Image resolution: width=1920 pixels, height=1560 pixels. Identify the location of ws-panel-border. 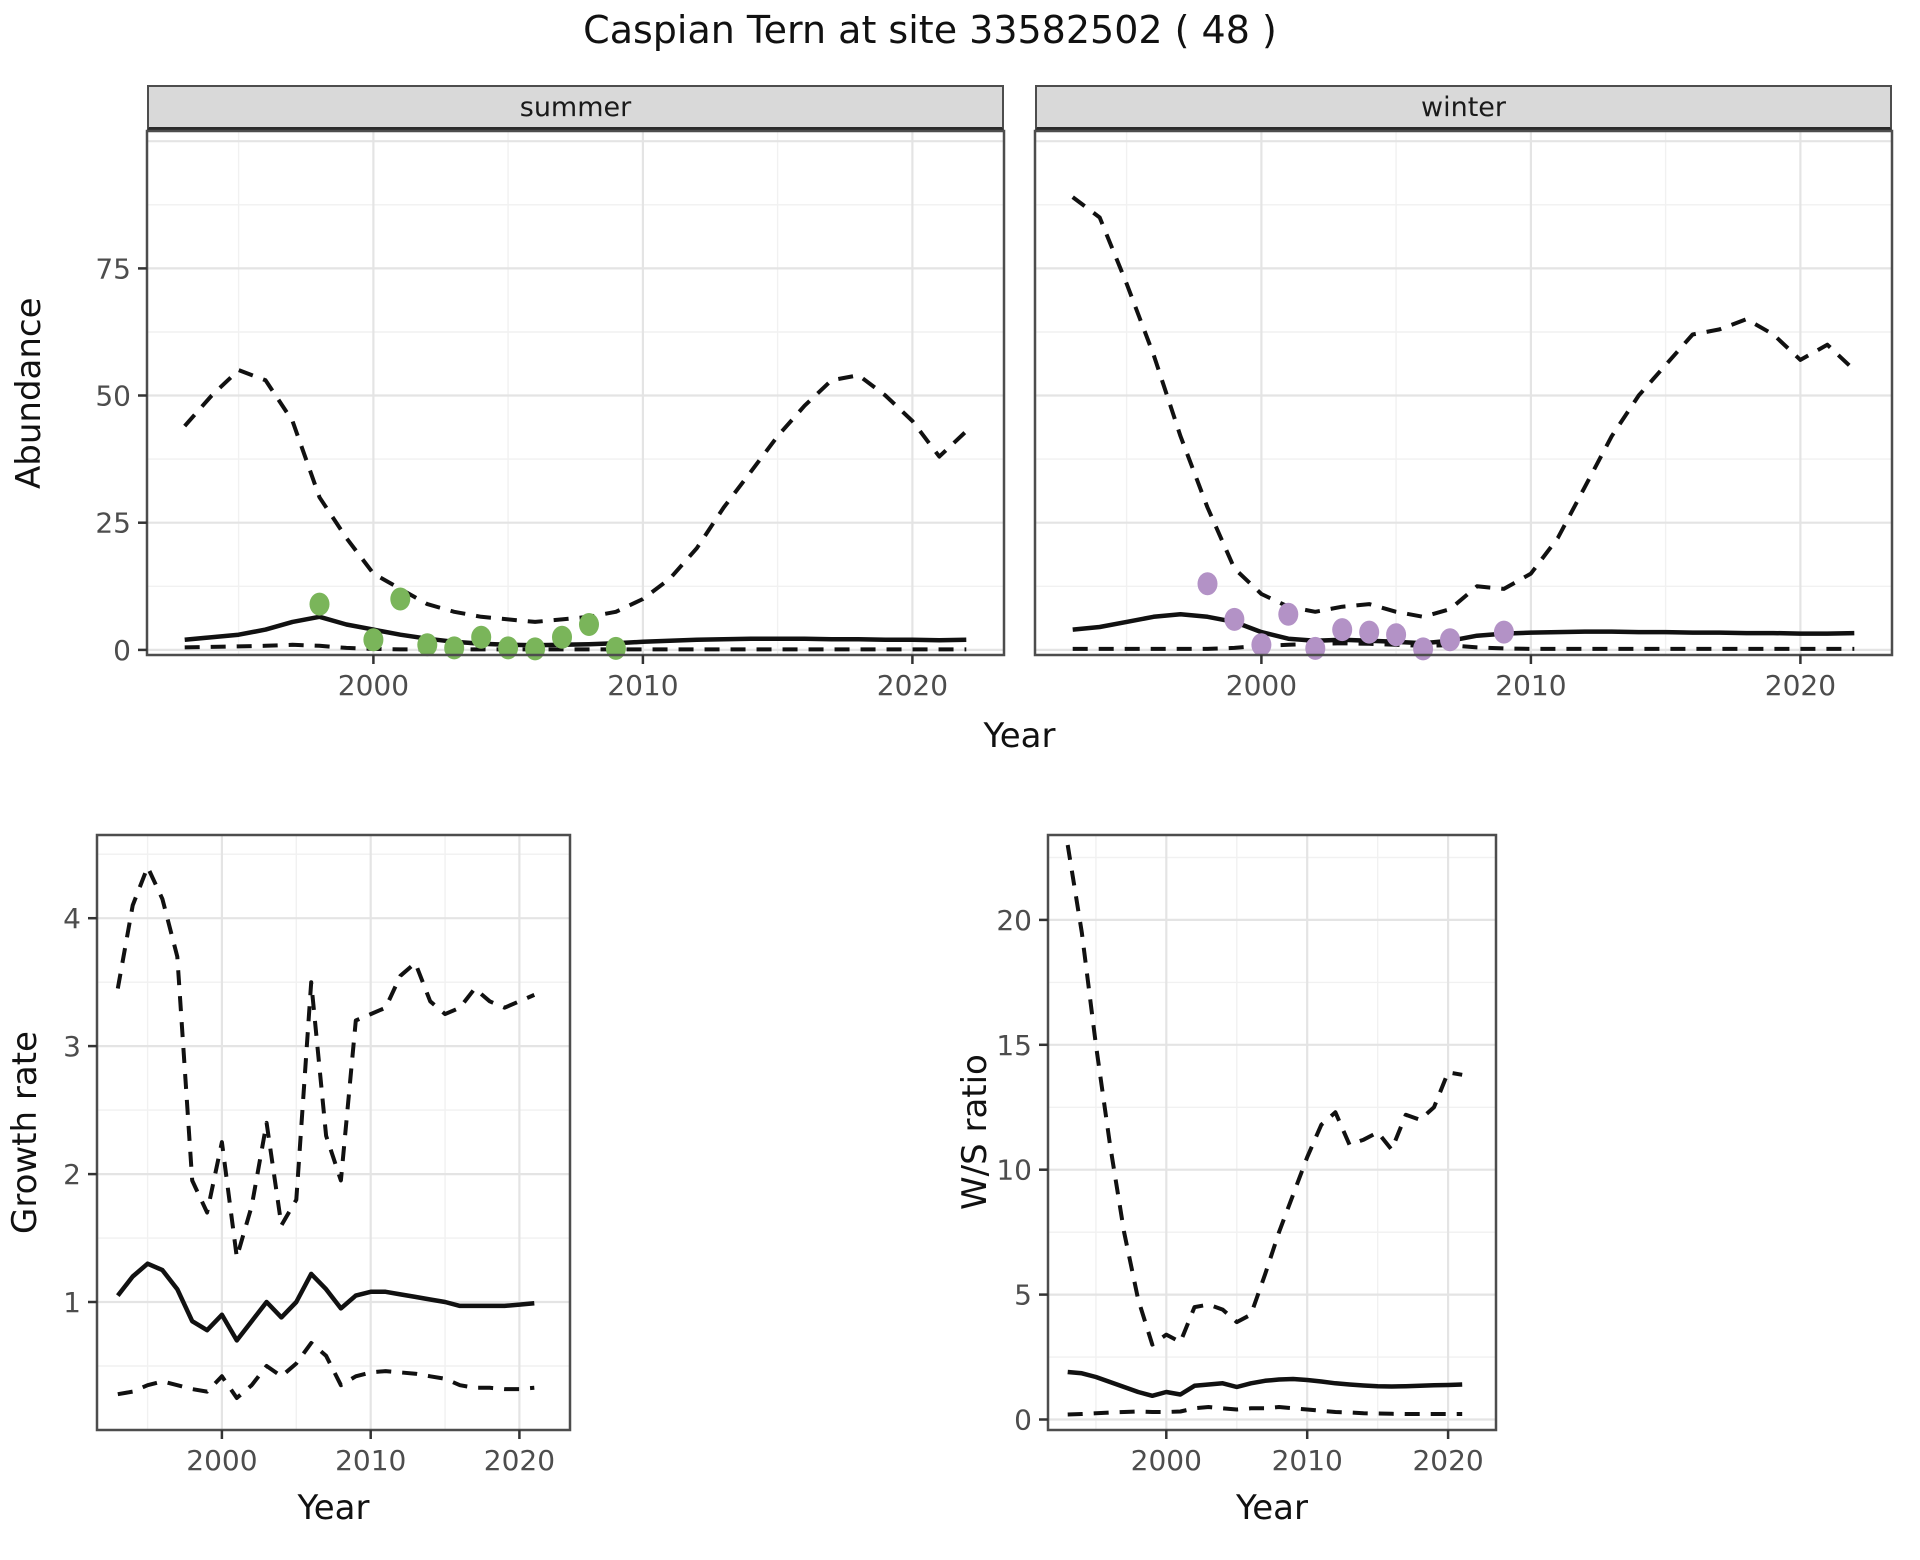
(1272, 1132).